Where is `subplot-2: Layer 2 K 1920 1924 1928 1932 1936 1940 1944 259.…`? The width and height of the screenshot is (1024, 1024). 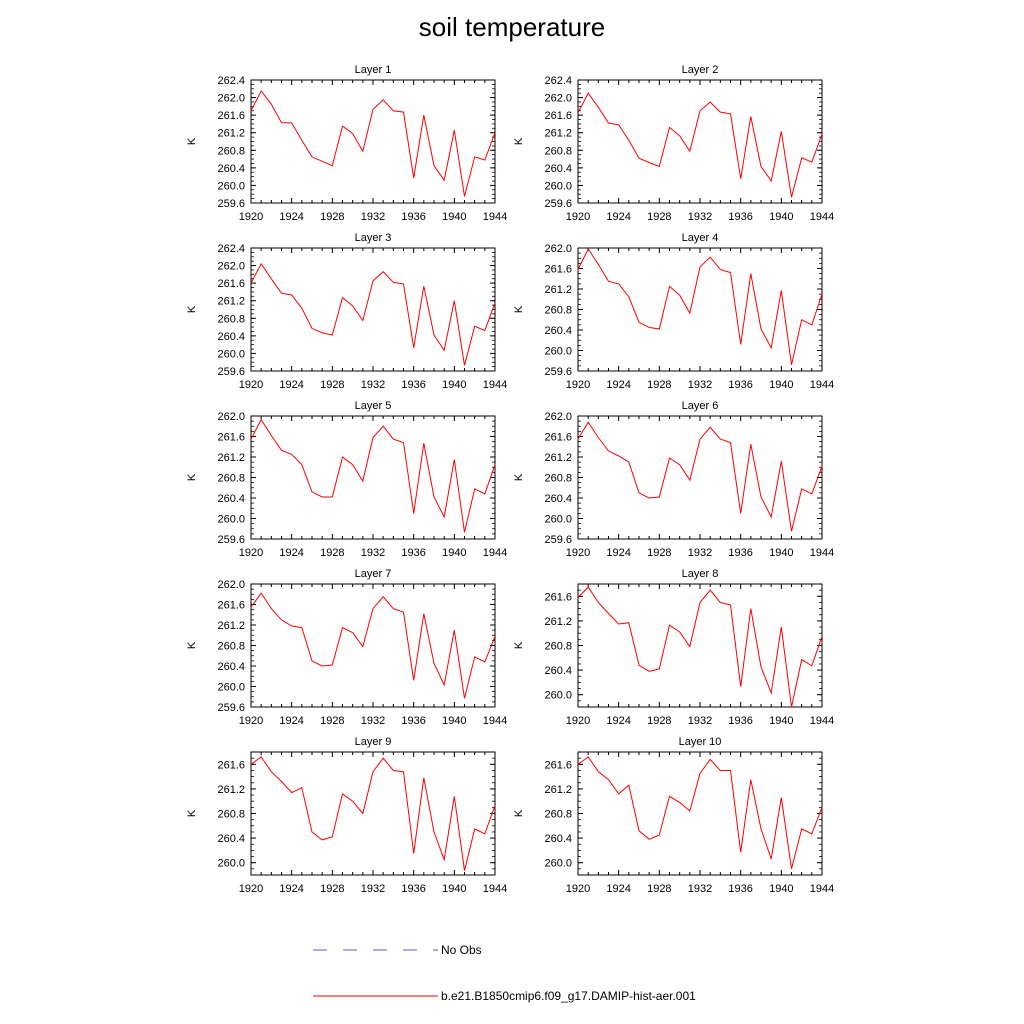
subplot-2: Layer 2 K 1920 1924 1928 1932 1936 1940 1944 259.… is located at coordinates (673, 143).